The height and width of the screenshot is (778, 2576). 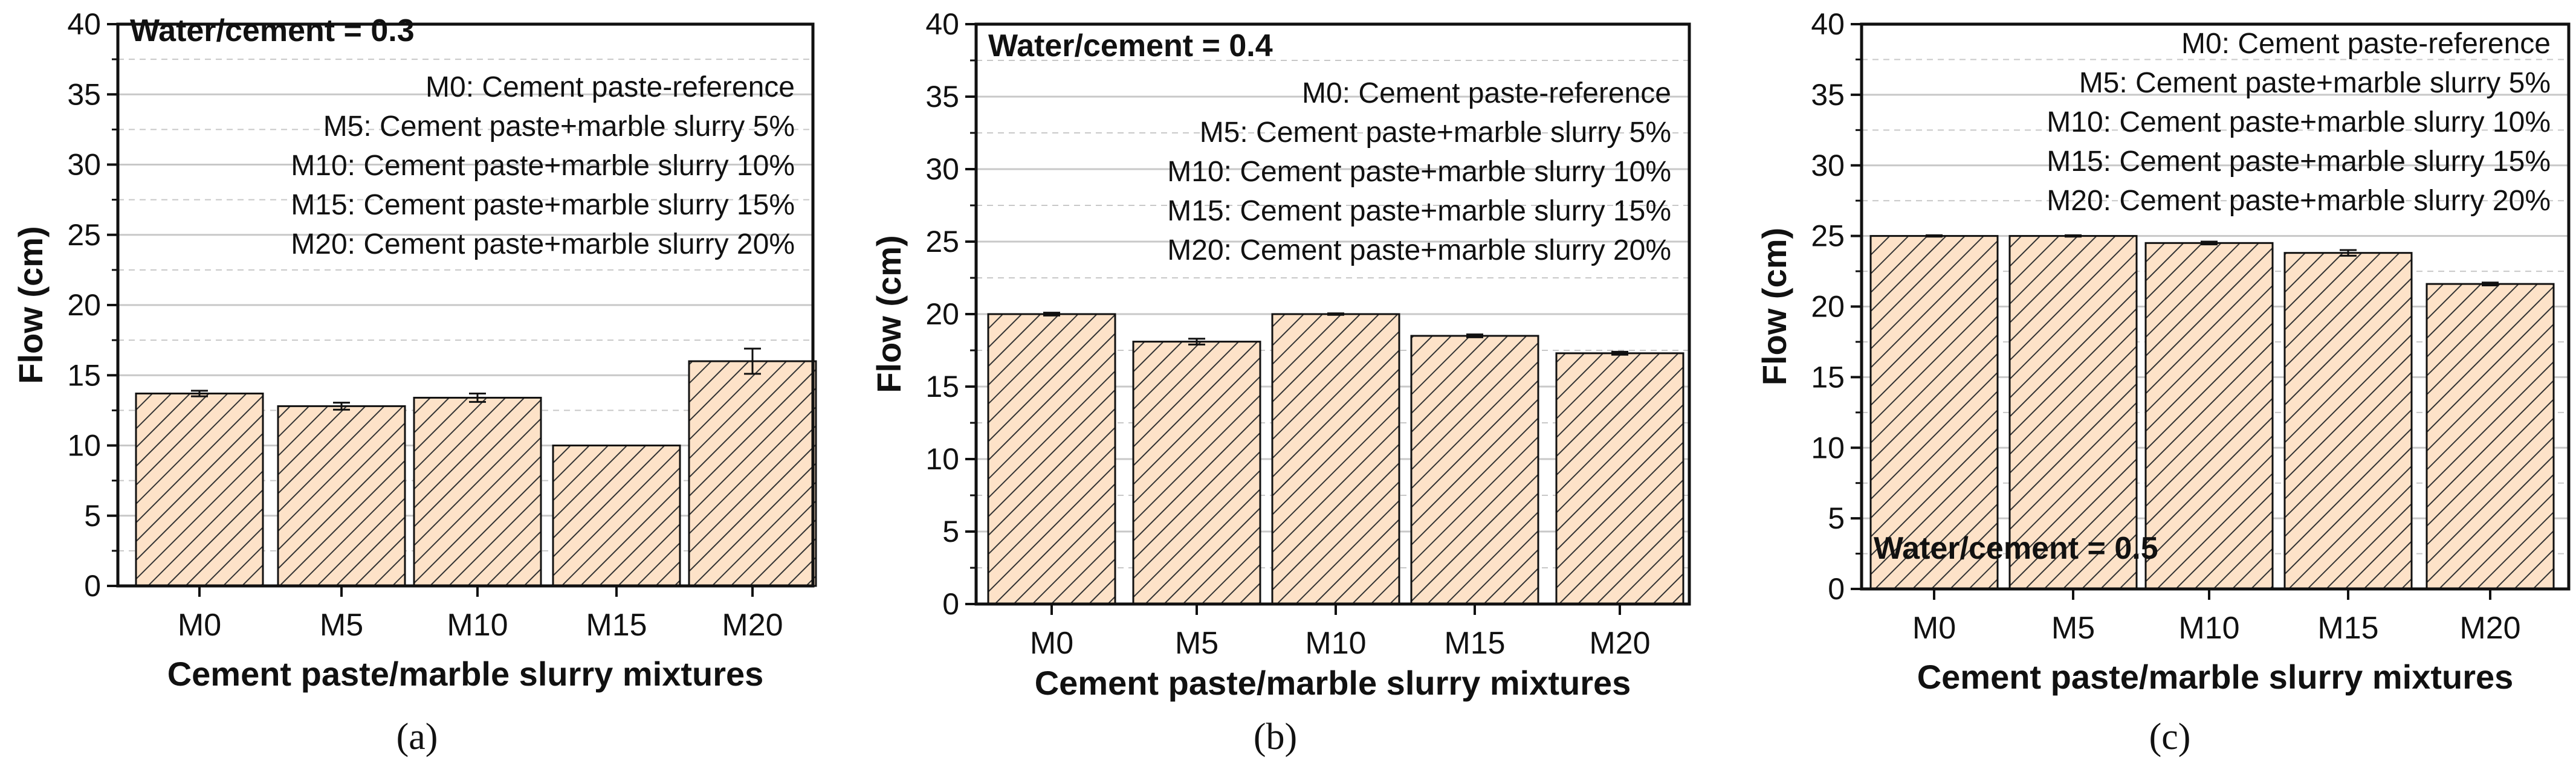 What do you see at coordinates (2016, 548) in the screenshot?
I see `water-cement-annotation: Water/cement = 0.5` at bounding box center [2016, 548].